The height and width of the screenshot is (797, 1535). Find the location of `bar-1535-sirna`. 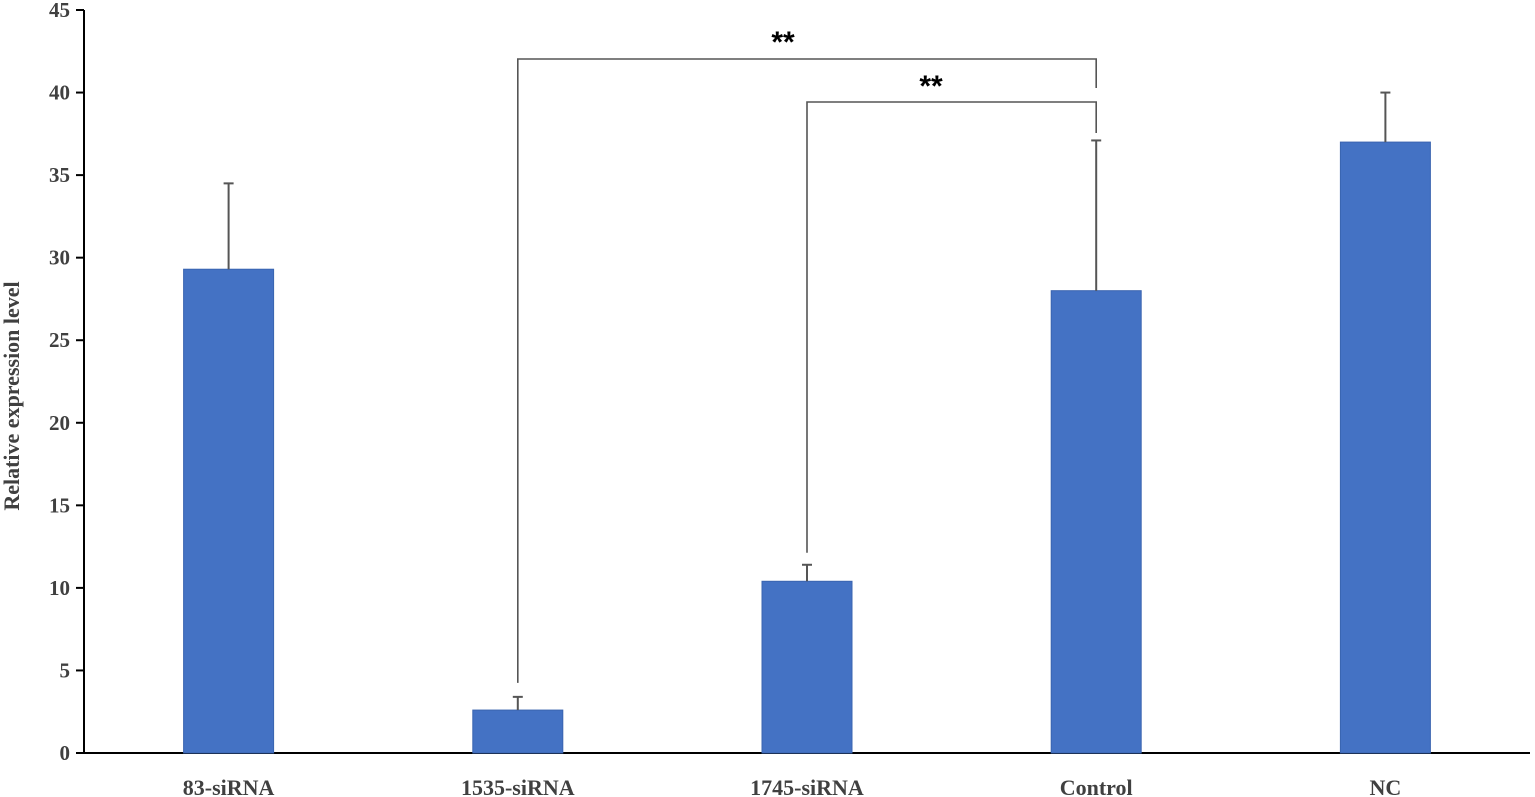

bar-1535-sirna is located at coordinates (518, 731).